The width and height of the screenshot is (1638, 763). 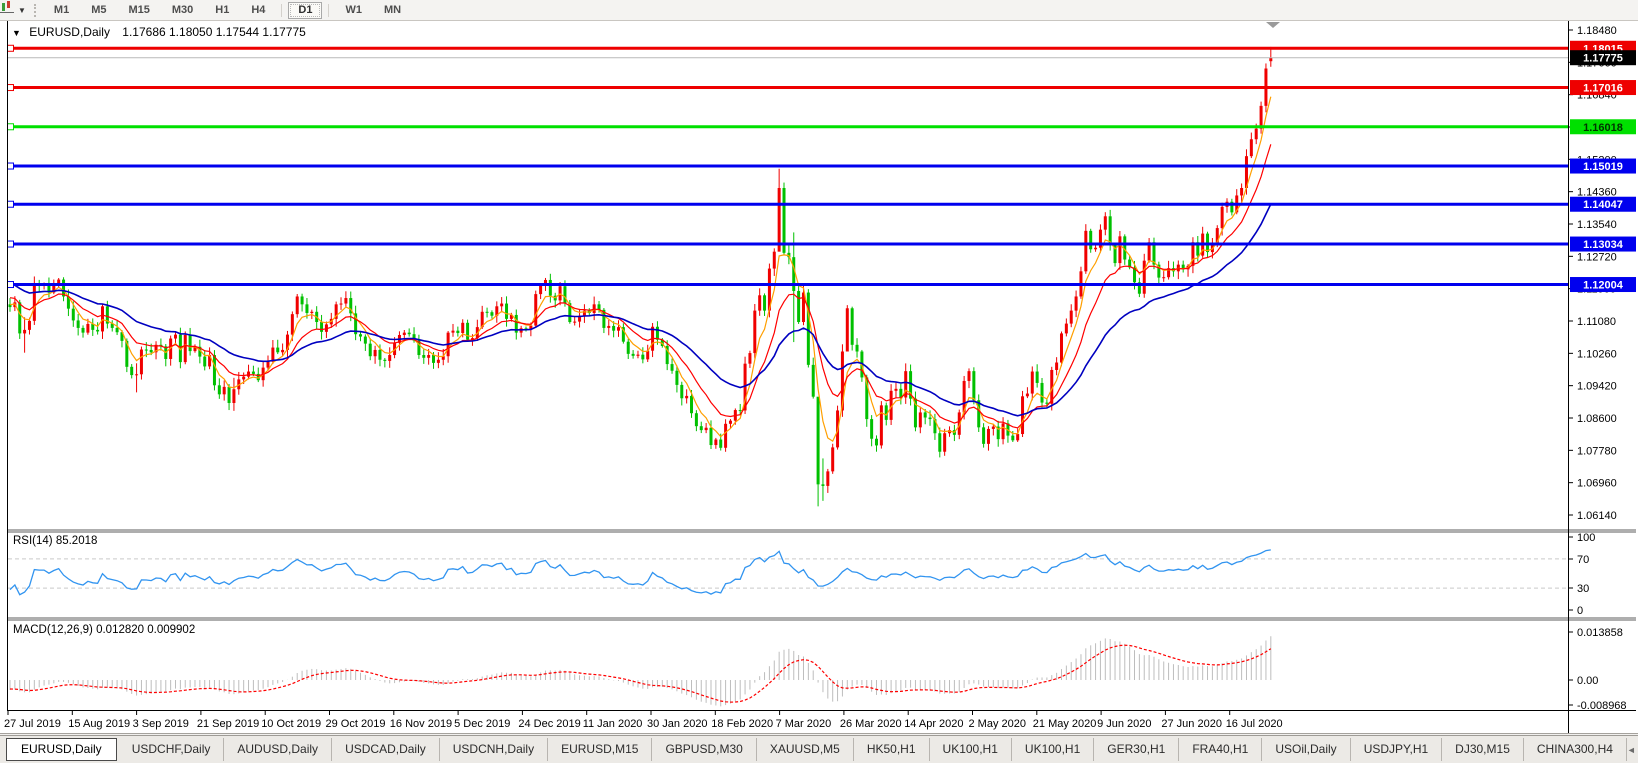 What do you see at coordinates (1254, 724) in the screenshot?
I see `date-axis-label: 16 Jul 2020` at bounding box center [1254, 724].